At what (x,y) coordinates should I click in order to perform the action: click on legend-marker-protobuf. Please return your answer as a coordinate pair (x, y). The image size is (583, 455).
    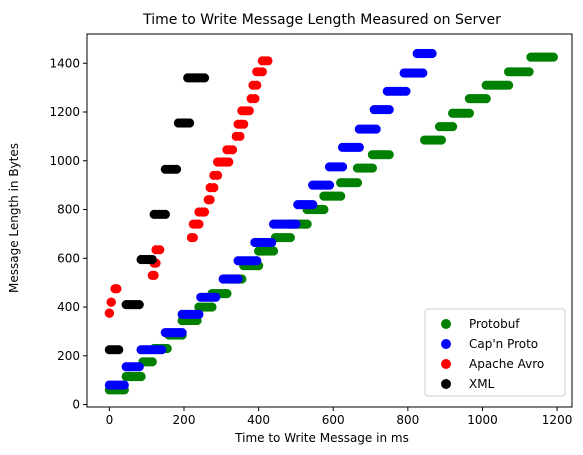
    Looking at the image, I should click on (446, 324).